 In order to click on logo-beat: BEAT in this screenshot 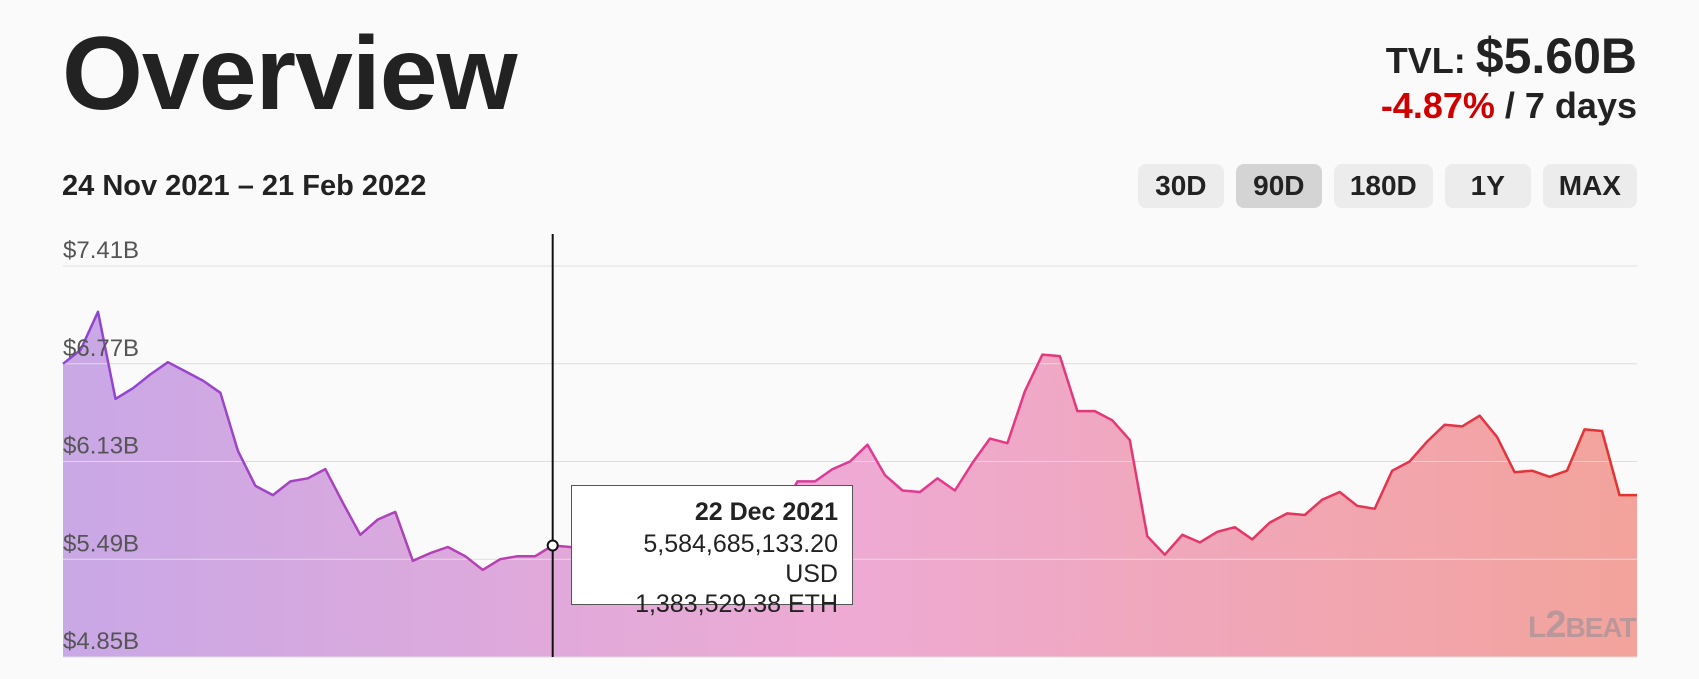, I will do `click(1600, 627)`.